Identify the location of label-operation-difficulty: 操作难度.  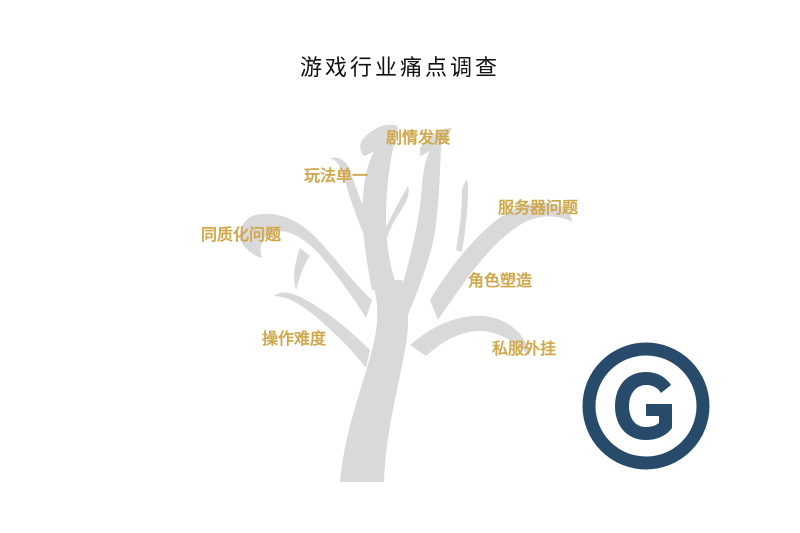
(294, 338).